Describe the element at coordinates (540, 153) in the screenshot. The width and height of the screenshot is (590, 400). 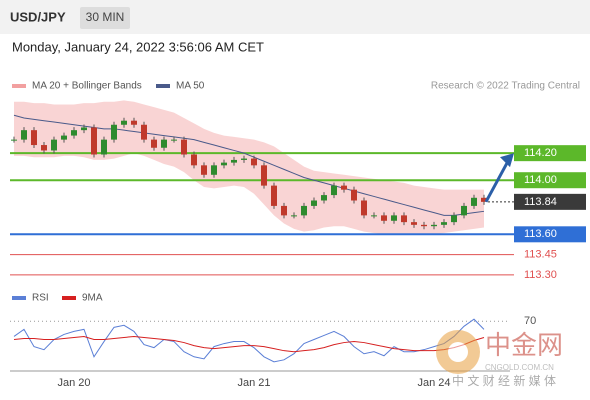
I see `level-label: 114.20` at that location.